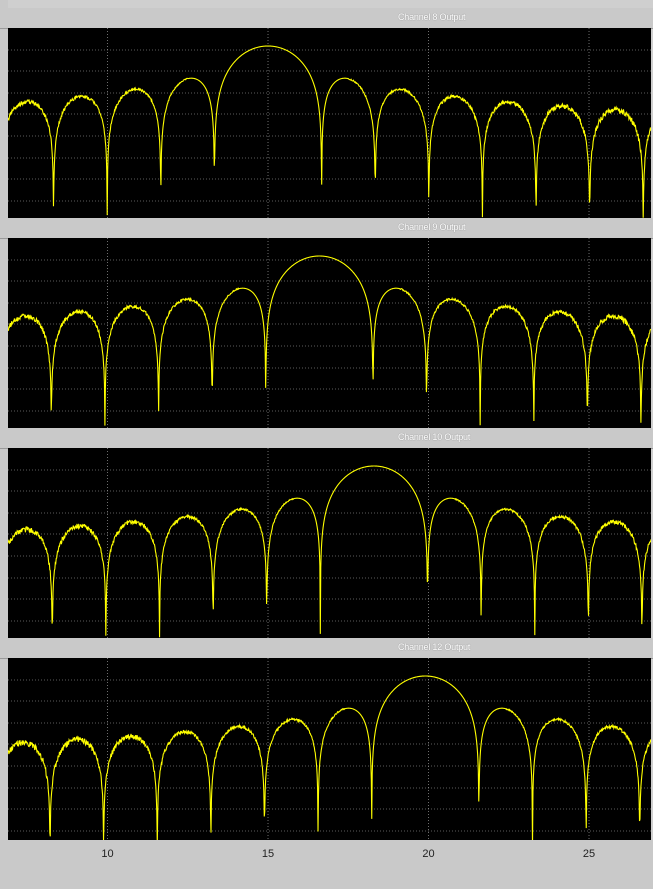 This screenshot has height=889, width=653. I want to click on panel-title-bar: Channel 8 Output, so click(326, 18).